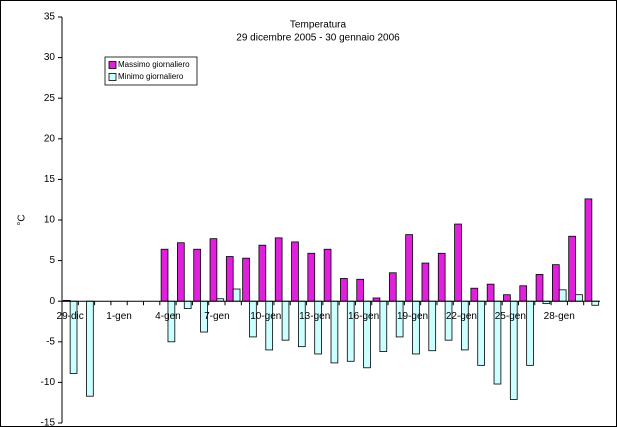 This screenshot has width=617, height=427. I want to click on x-tick-label: 1-gen, so click(119, 316).